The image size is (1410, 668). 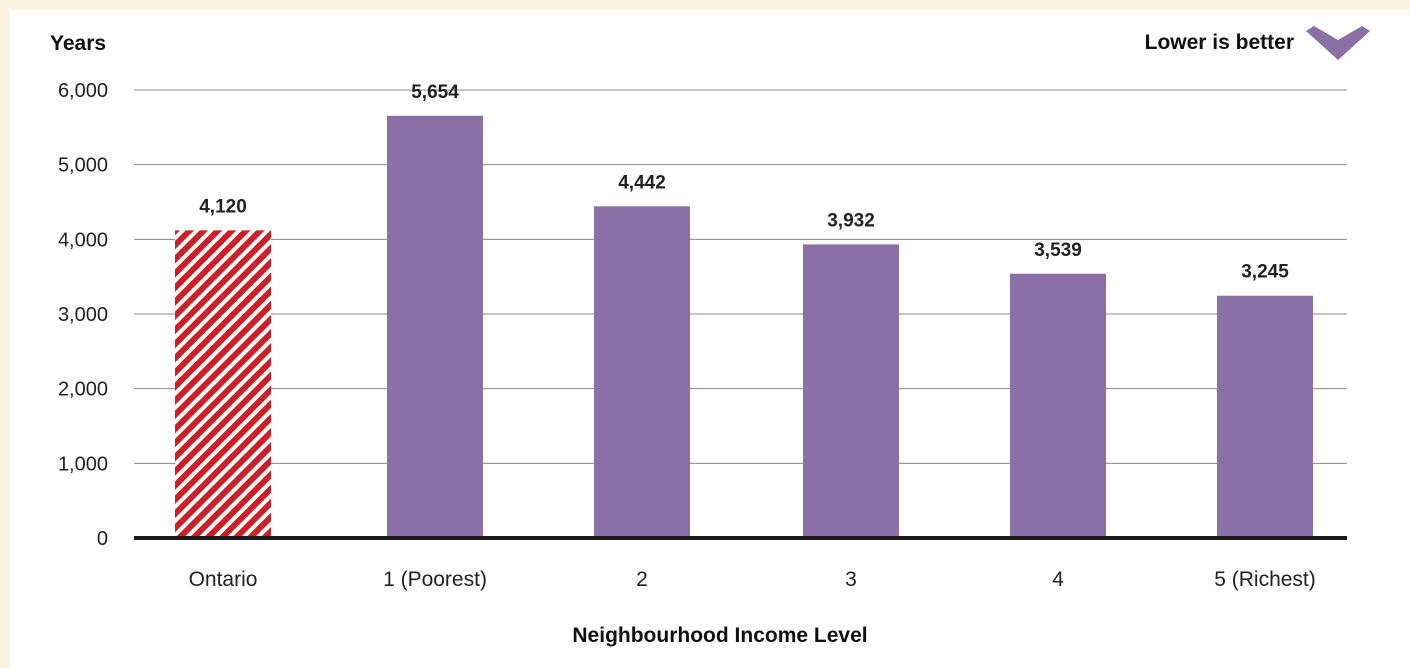 I want to click on chevron-down-icon, so click(x=1338, y=43).